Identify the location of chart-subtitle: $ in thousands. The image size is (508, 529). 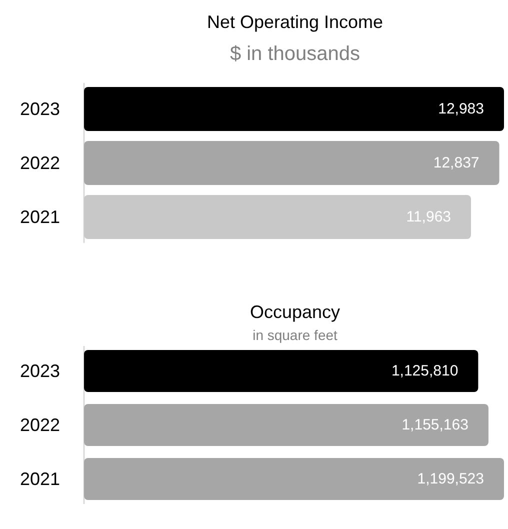
(295, 54).